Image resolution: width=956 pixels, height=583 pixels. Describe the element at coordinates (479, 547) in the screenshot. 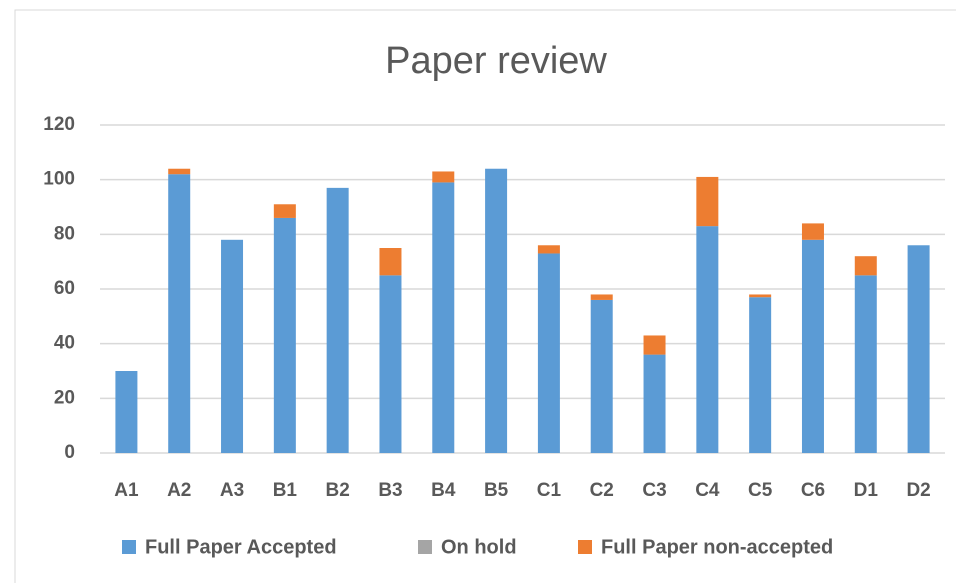

I see `legend-label: On hold` at that location.